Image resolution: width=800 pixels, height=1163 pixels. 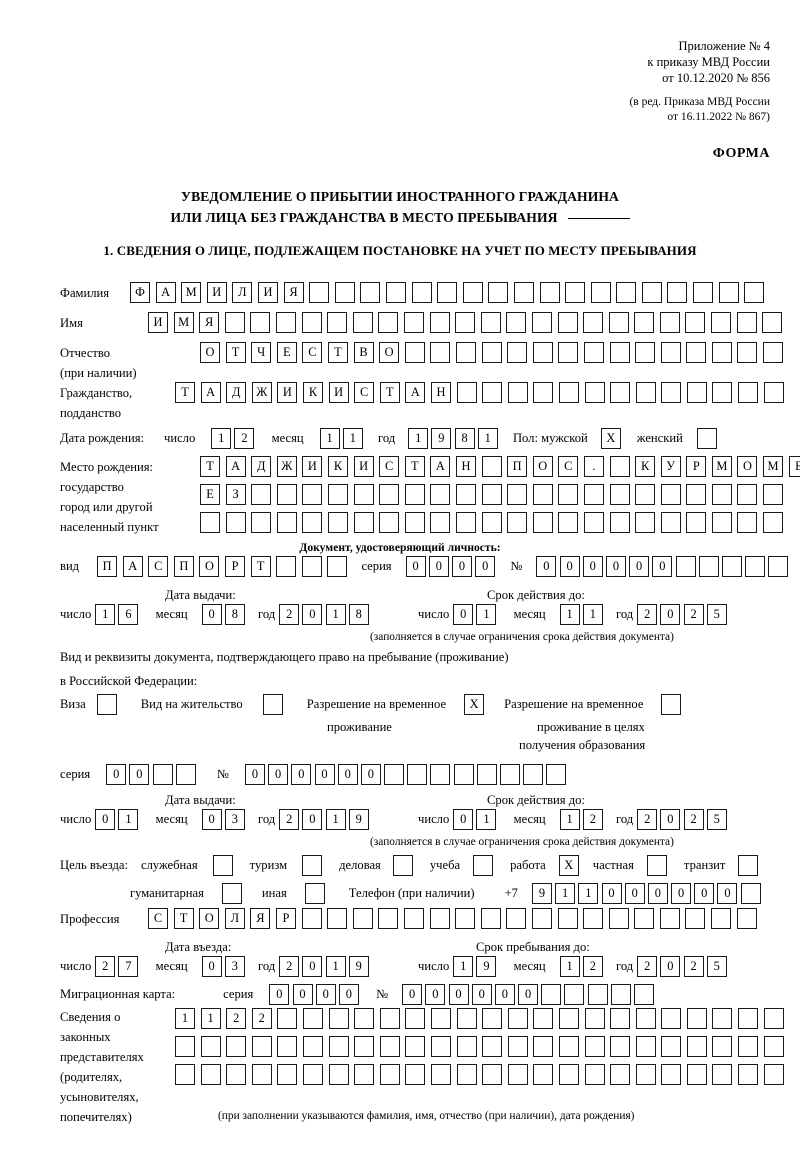 I want to click on purpose-checkbox-sluzhebnaya, so click(x=222, y=865).